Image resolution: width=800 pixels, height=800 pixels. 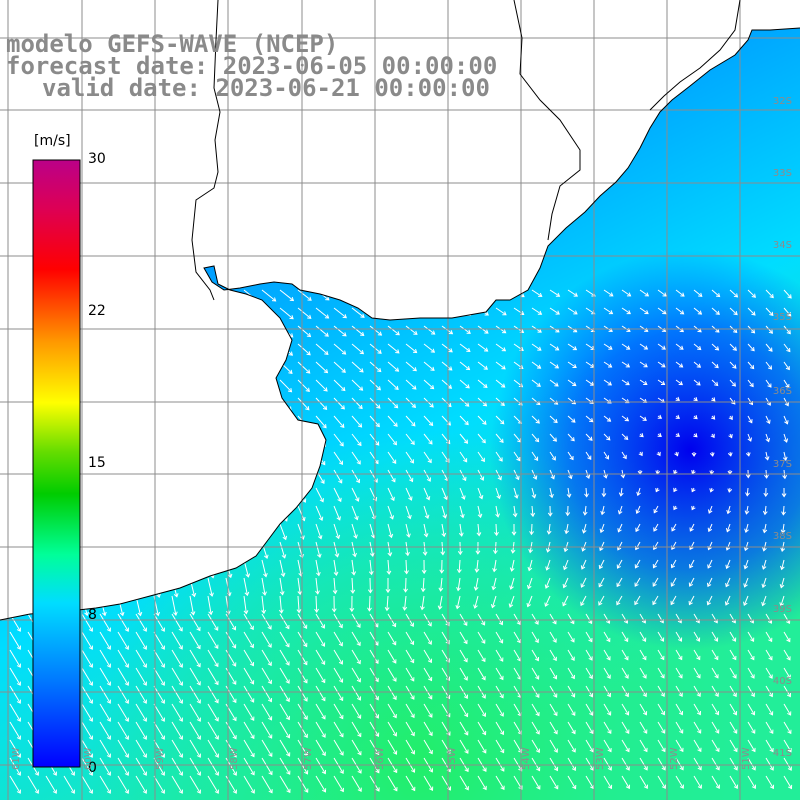 What do you see at coordinates (452, 758) in the screenshot?
I see `lon-label: 55W` at bounding box center [452, 758].